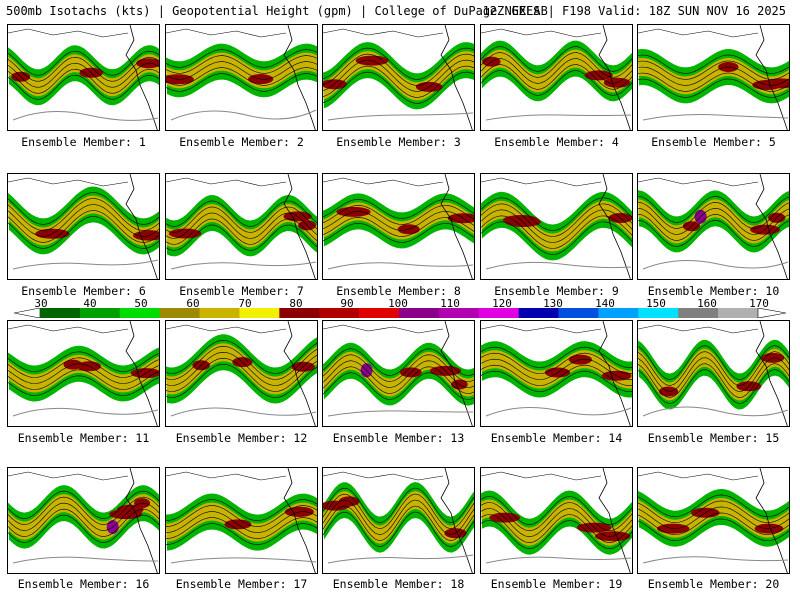  Describe the element at coordinates (398, 291) in the screenshot. I see `ensemble-member-label: Ensemble Member: 8` at that location.